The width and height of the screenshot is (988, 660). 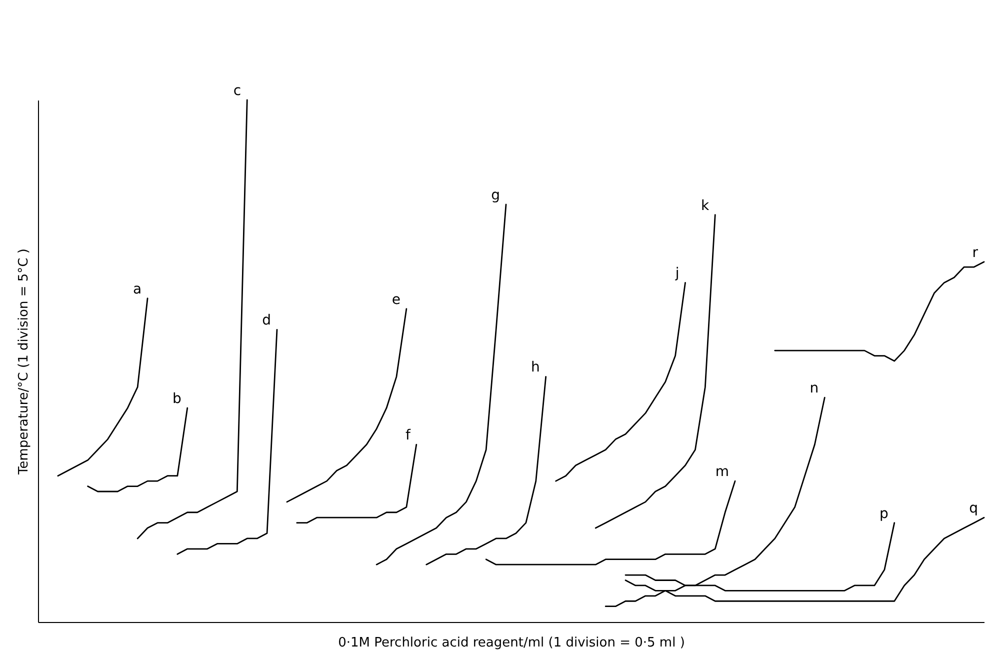 I want to click on series-label: a, so click(x=137, y=289).